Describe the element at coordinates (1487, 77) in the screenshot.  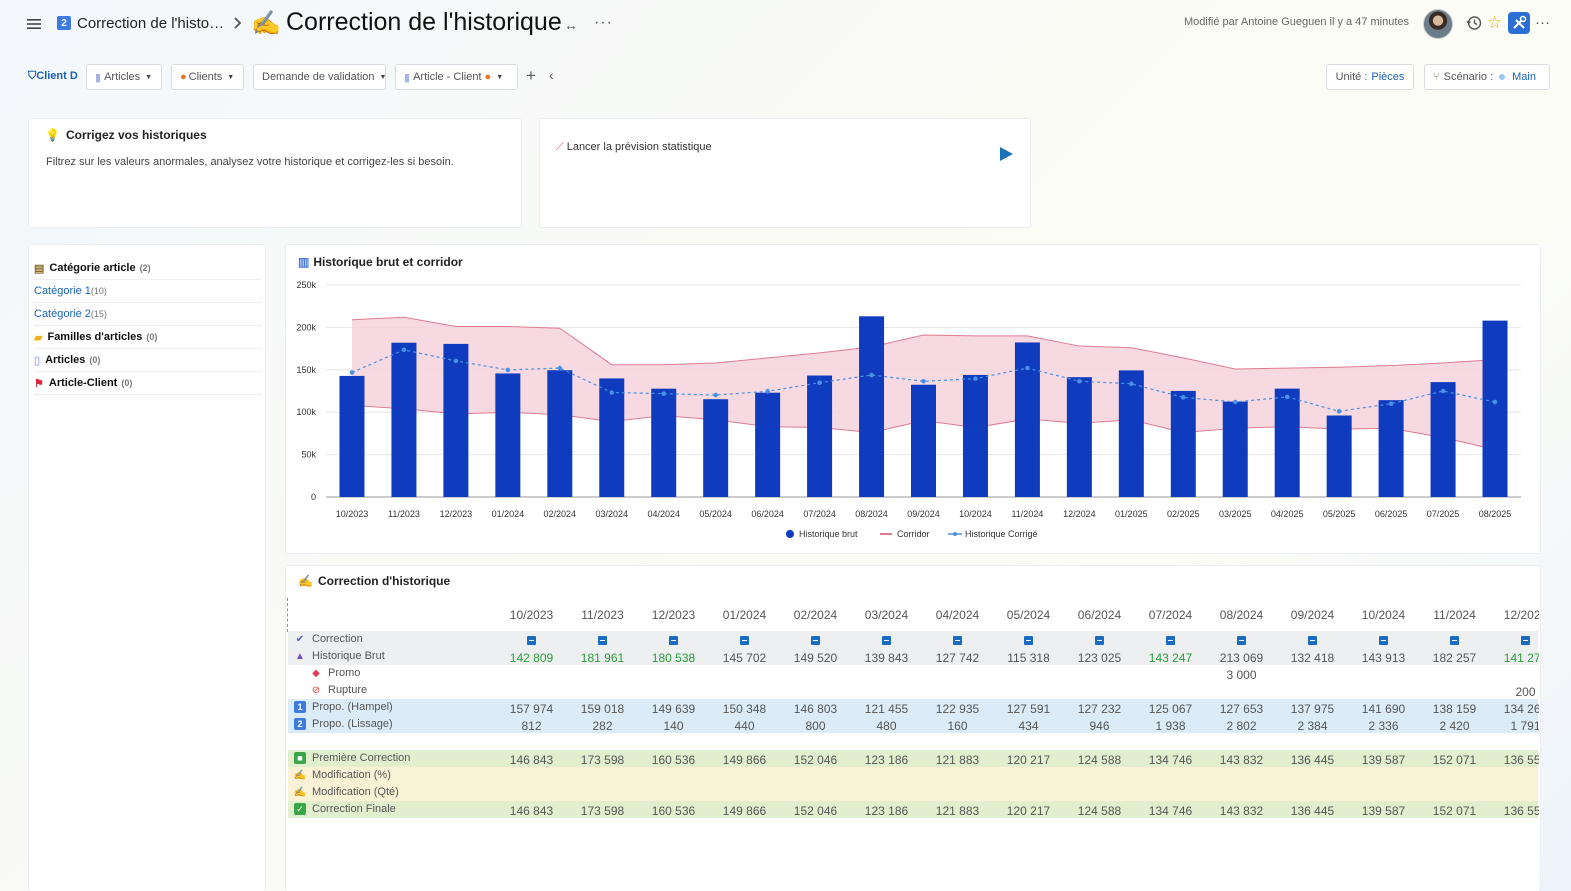
I see `scenario-selector: ⑂ Scénario : Main` at that location.